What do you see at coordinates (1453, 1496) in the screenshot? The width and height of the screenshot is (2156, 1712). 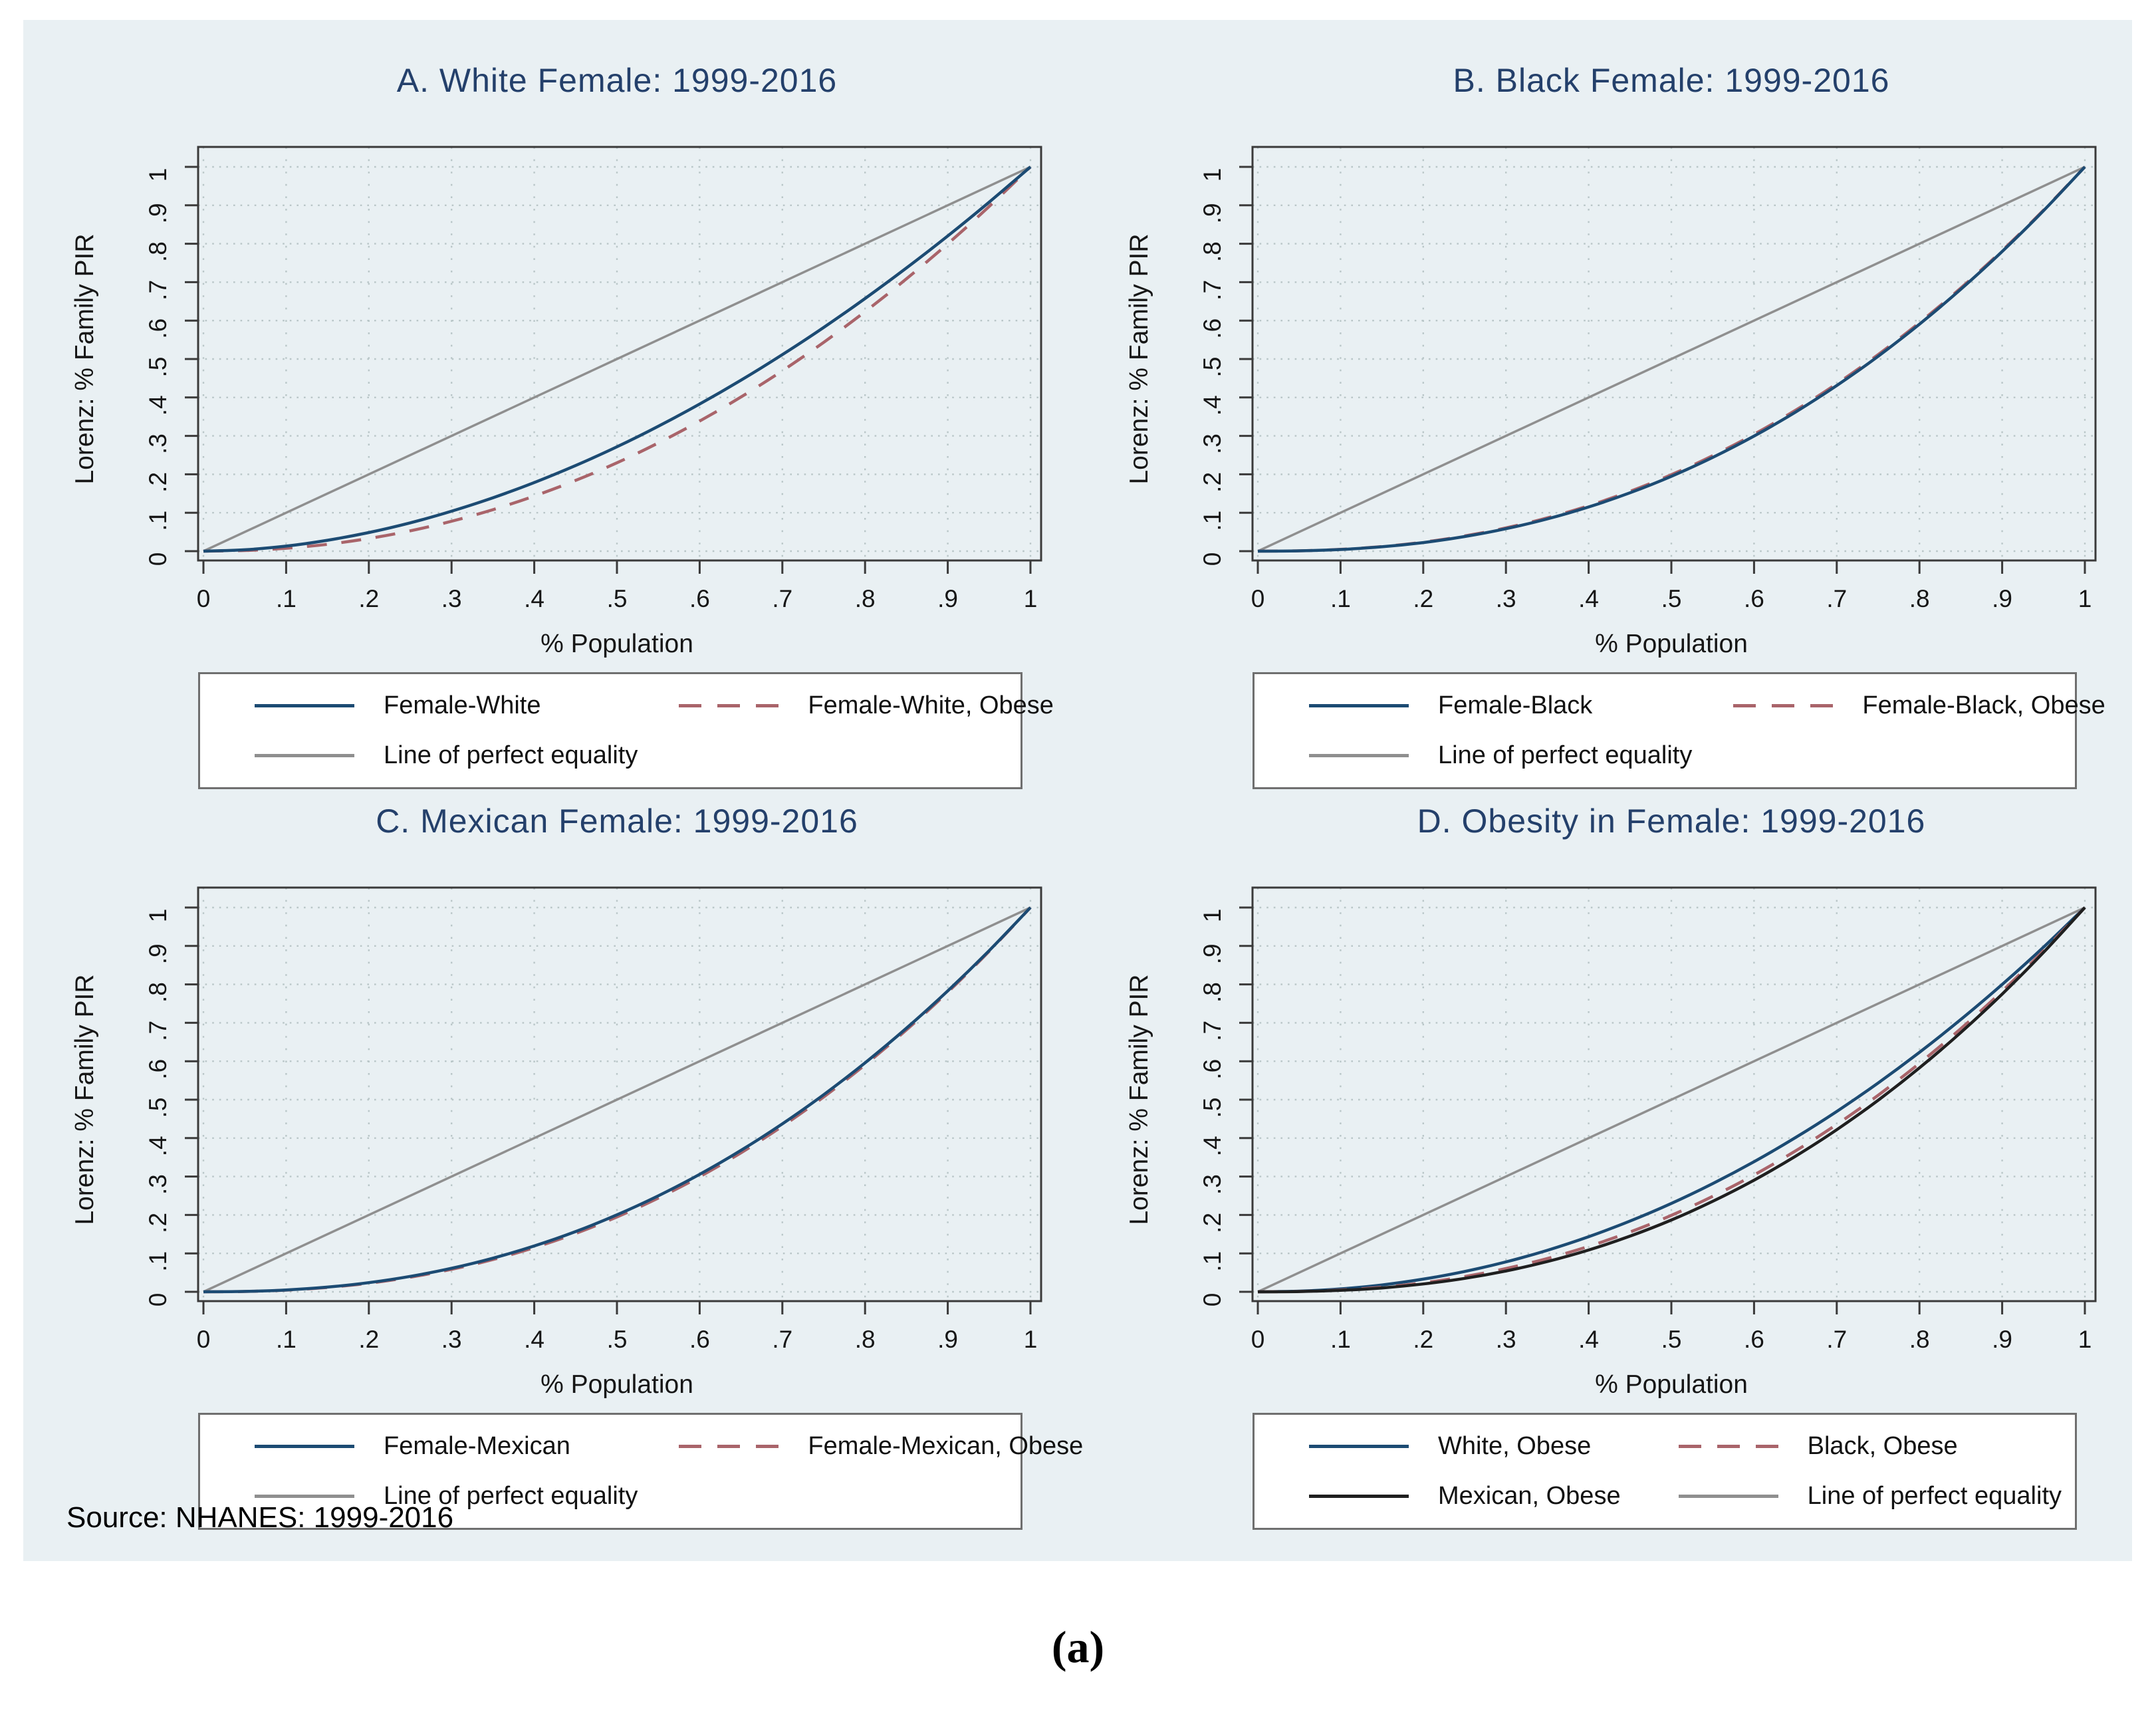 I see `legend-entry: Mexican, Obese` at bounding box center [1453, 1496].